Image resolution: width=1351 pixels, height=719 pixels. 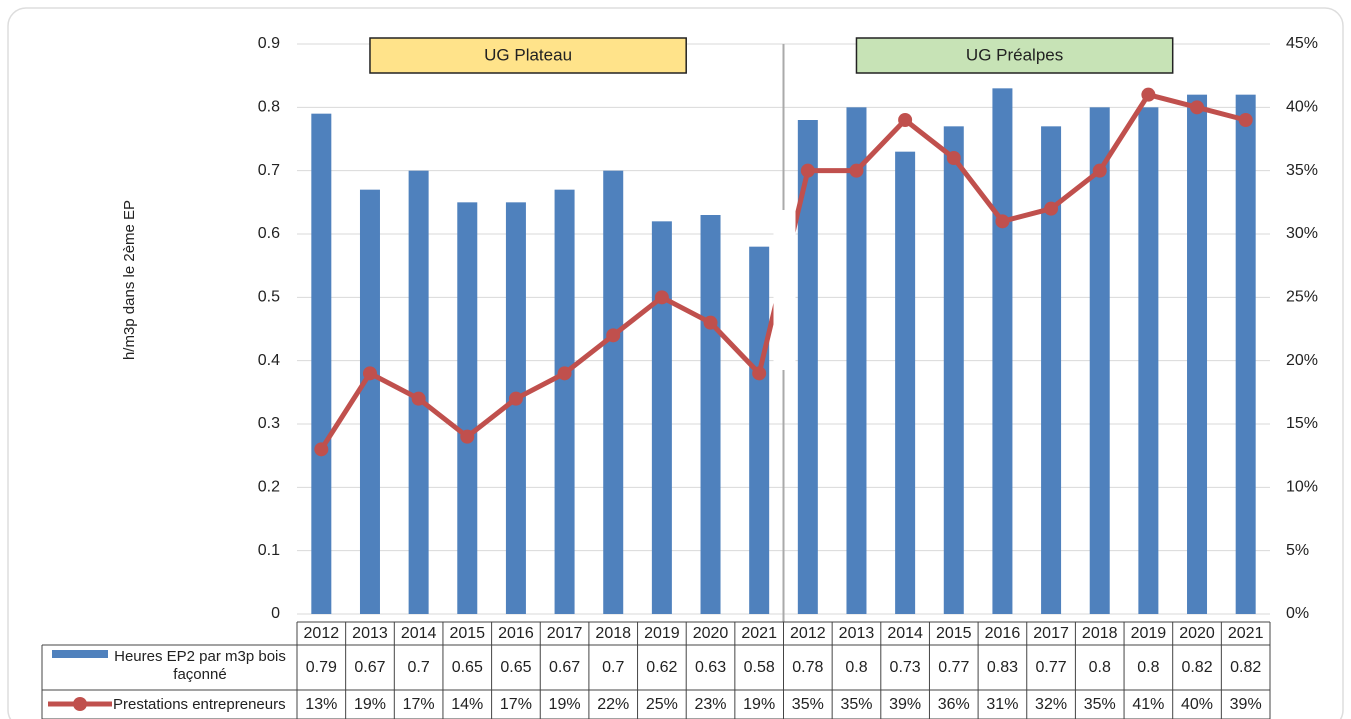 I want to click on table-value: 41%, so click(x=1148, y=704).